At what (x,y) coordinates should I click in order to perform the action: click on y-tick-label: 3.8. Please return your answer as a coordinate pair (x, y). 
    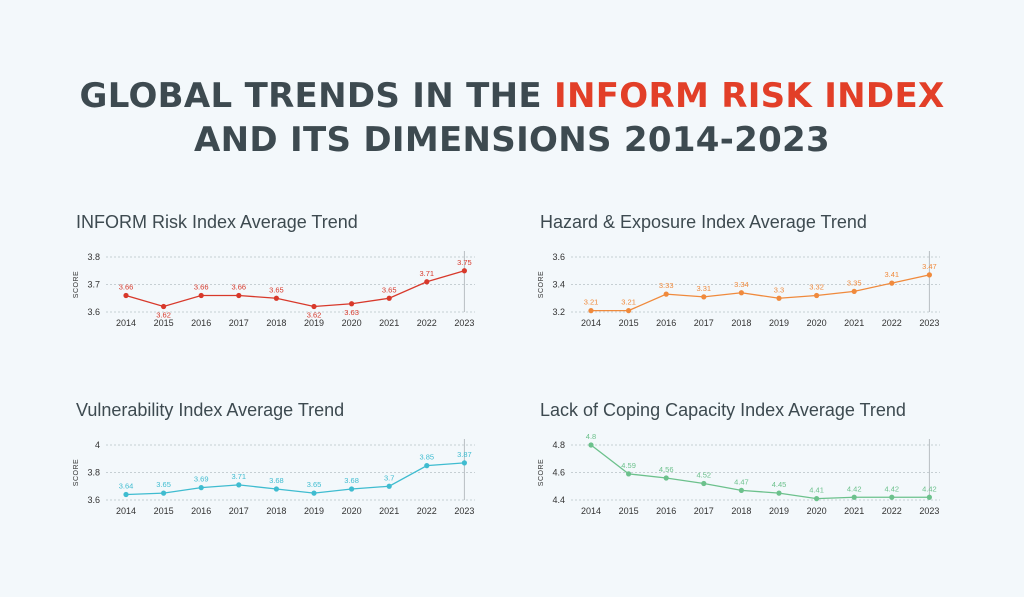
    Looking at the image, I should click on (93, 473).